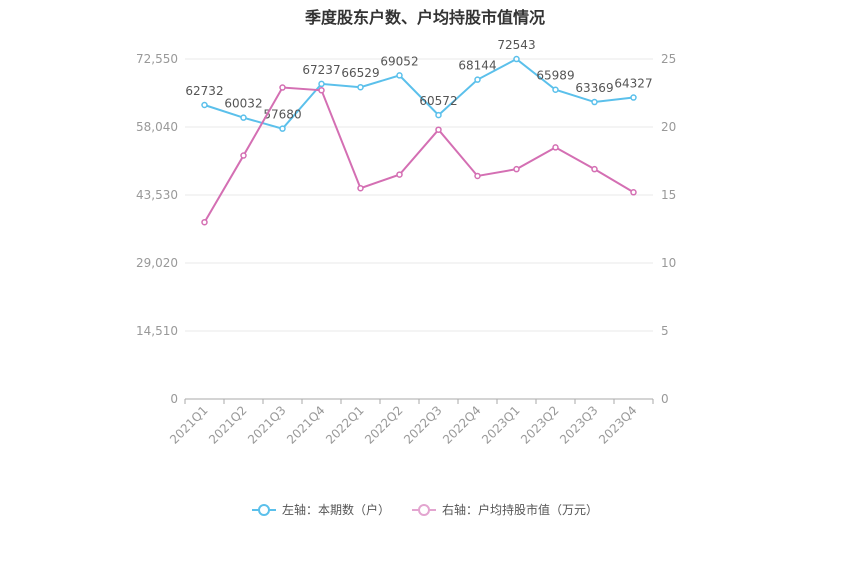  Describe the element at coordinates (321, 70) in the screenshot. I see `data-label: 67237` at that location.